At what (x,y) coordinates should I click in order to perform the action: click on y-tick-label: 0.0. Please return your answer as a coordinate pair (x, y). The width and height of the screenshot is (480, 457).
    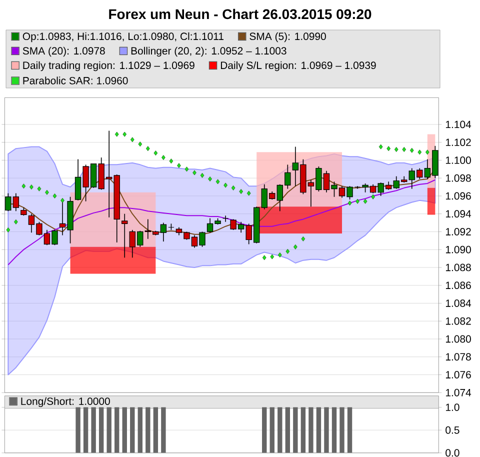
    Looking at the image, I should click on (453, 453).